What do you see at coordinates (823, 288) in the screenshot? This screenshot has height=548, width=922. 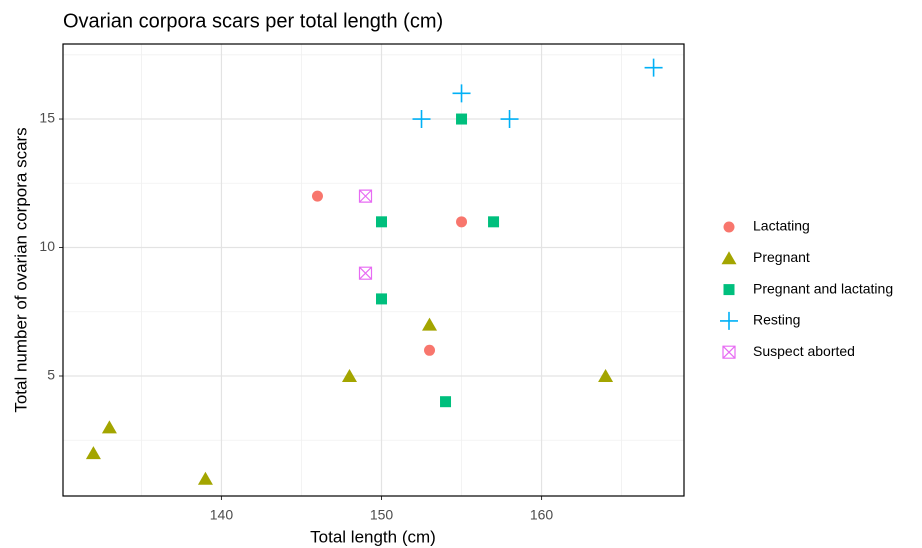 I see `legend-label: Pregnant and lactating` at bounding box center [823, 288].